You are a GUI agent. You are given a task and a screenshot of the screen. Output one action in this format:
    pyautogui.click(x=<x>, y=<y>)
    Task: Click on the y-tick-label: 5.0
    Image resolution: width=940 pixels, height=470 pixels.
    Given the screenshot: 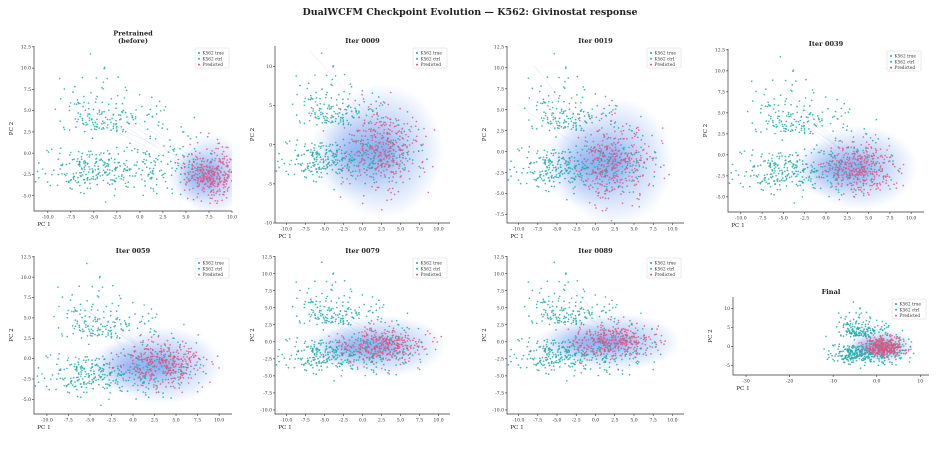 What is the action you would take?
    pyautogui.click(x=27, y=111)
    